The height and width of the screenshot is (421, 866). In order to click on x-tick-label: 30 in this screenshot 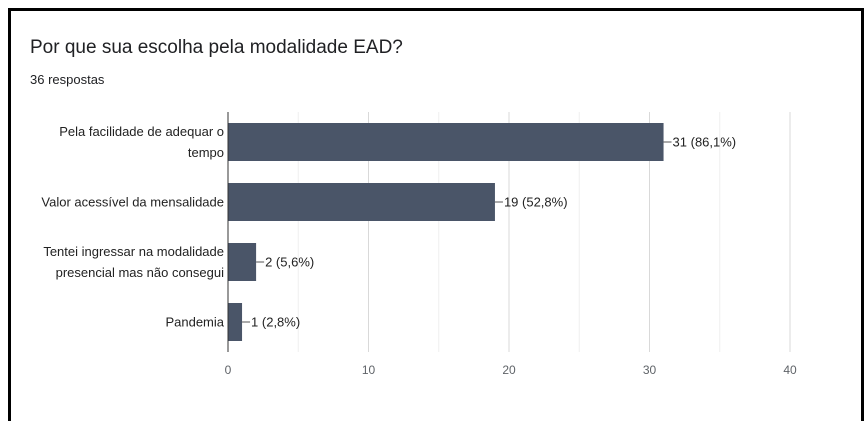, I will do `click(650, 370)`.